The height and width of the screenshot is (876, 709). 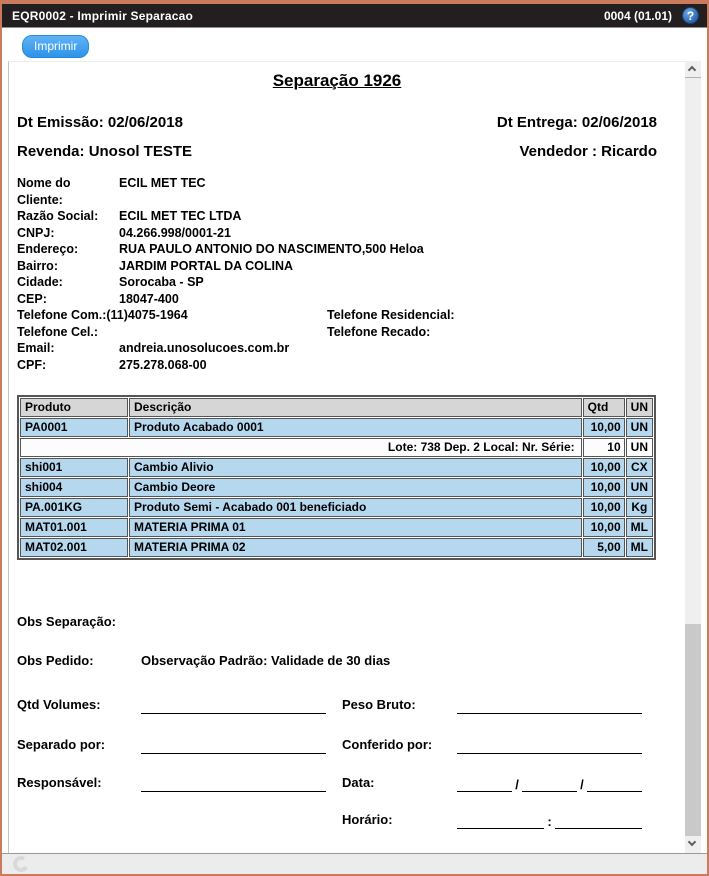 I want to click on client-row-tel-cel: Telefone Cel.: Telefone Recado:, so click(x=337, y=332).